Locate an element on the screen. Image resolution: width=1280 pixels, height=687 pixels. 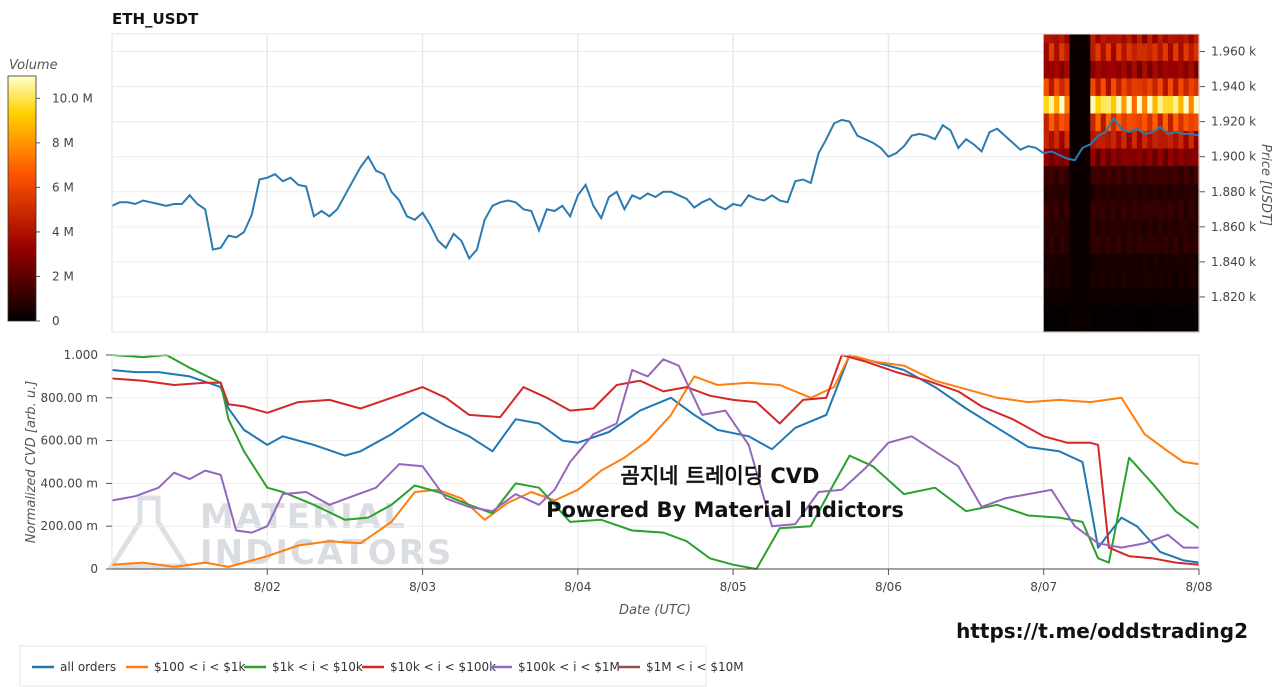
price-tick-label: 1.960 k is located at coordinates (1233, 52).